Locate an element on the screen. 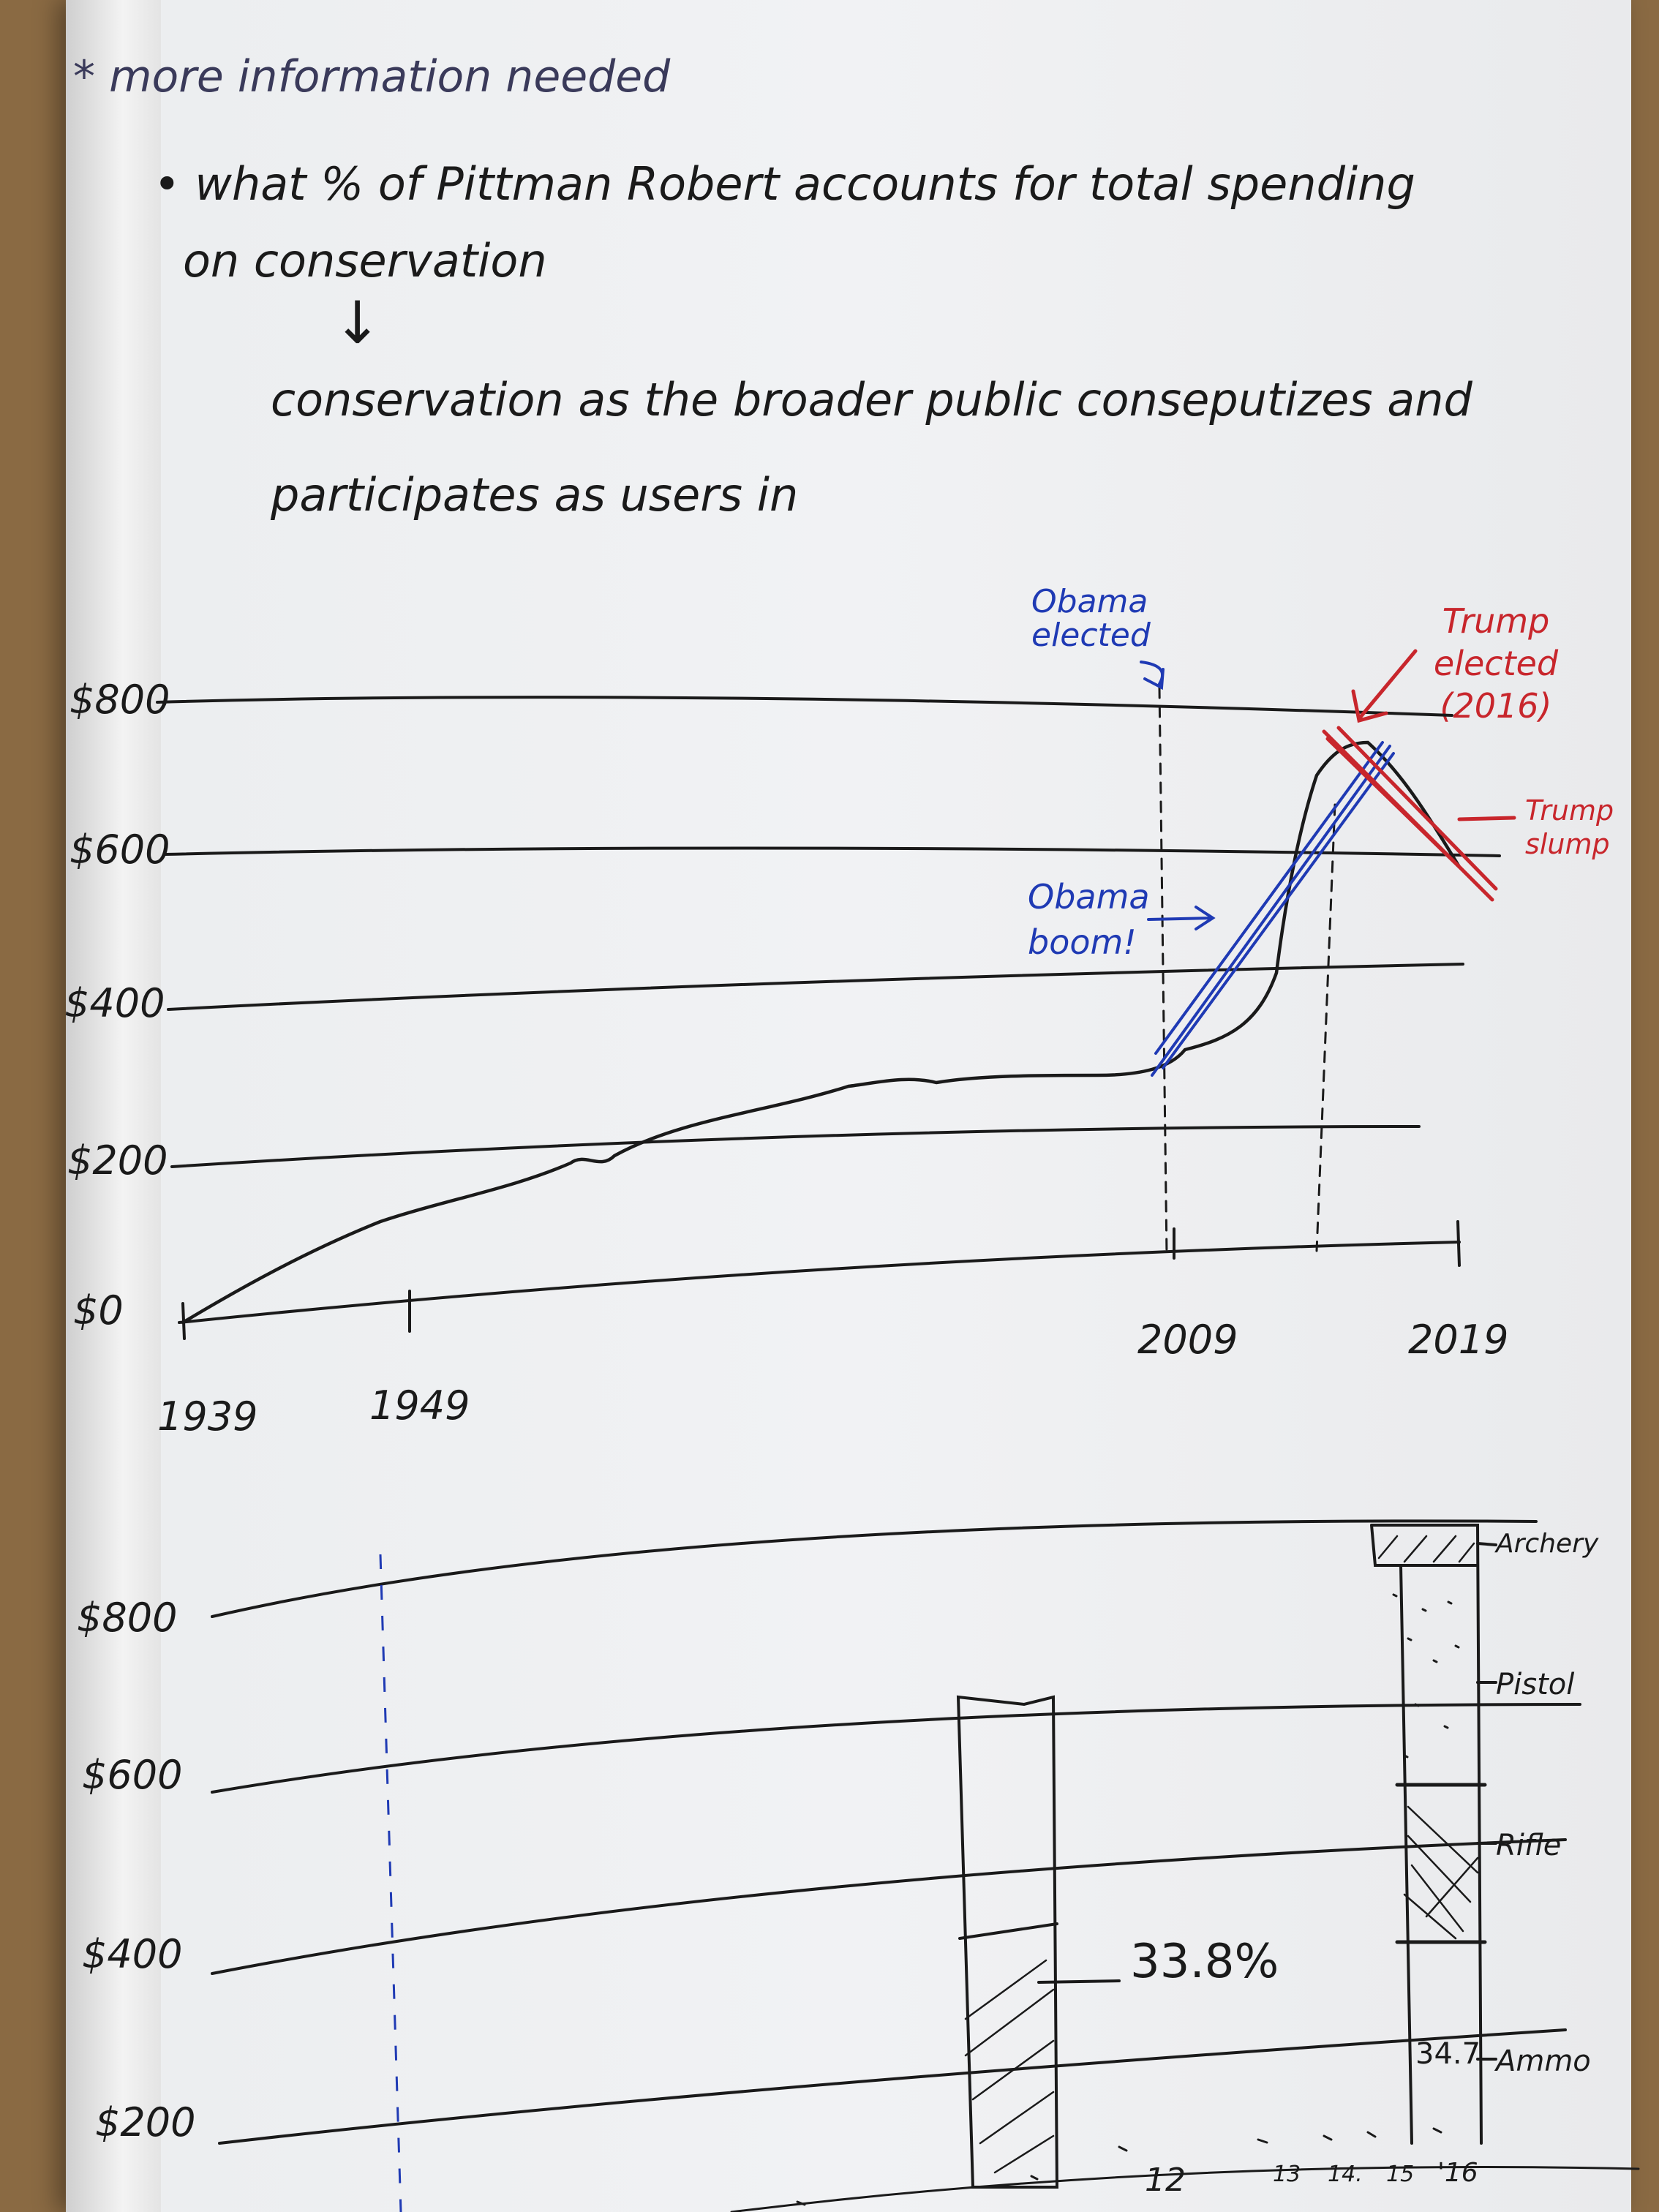 Image resolution: width=1659 pixels, height=2212 pixels. trump-slump-strokes is located at coordinates (1410, 814).